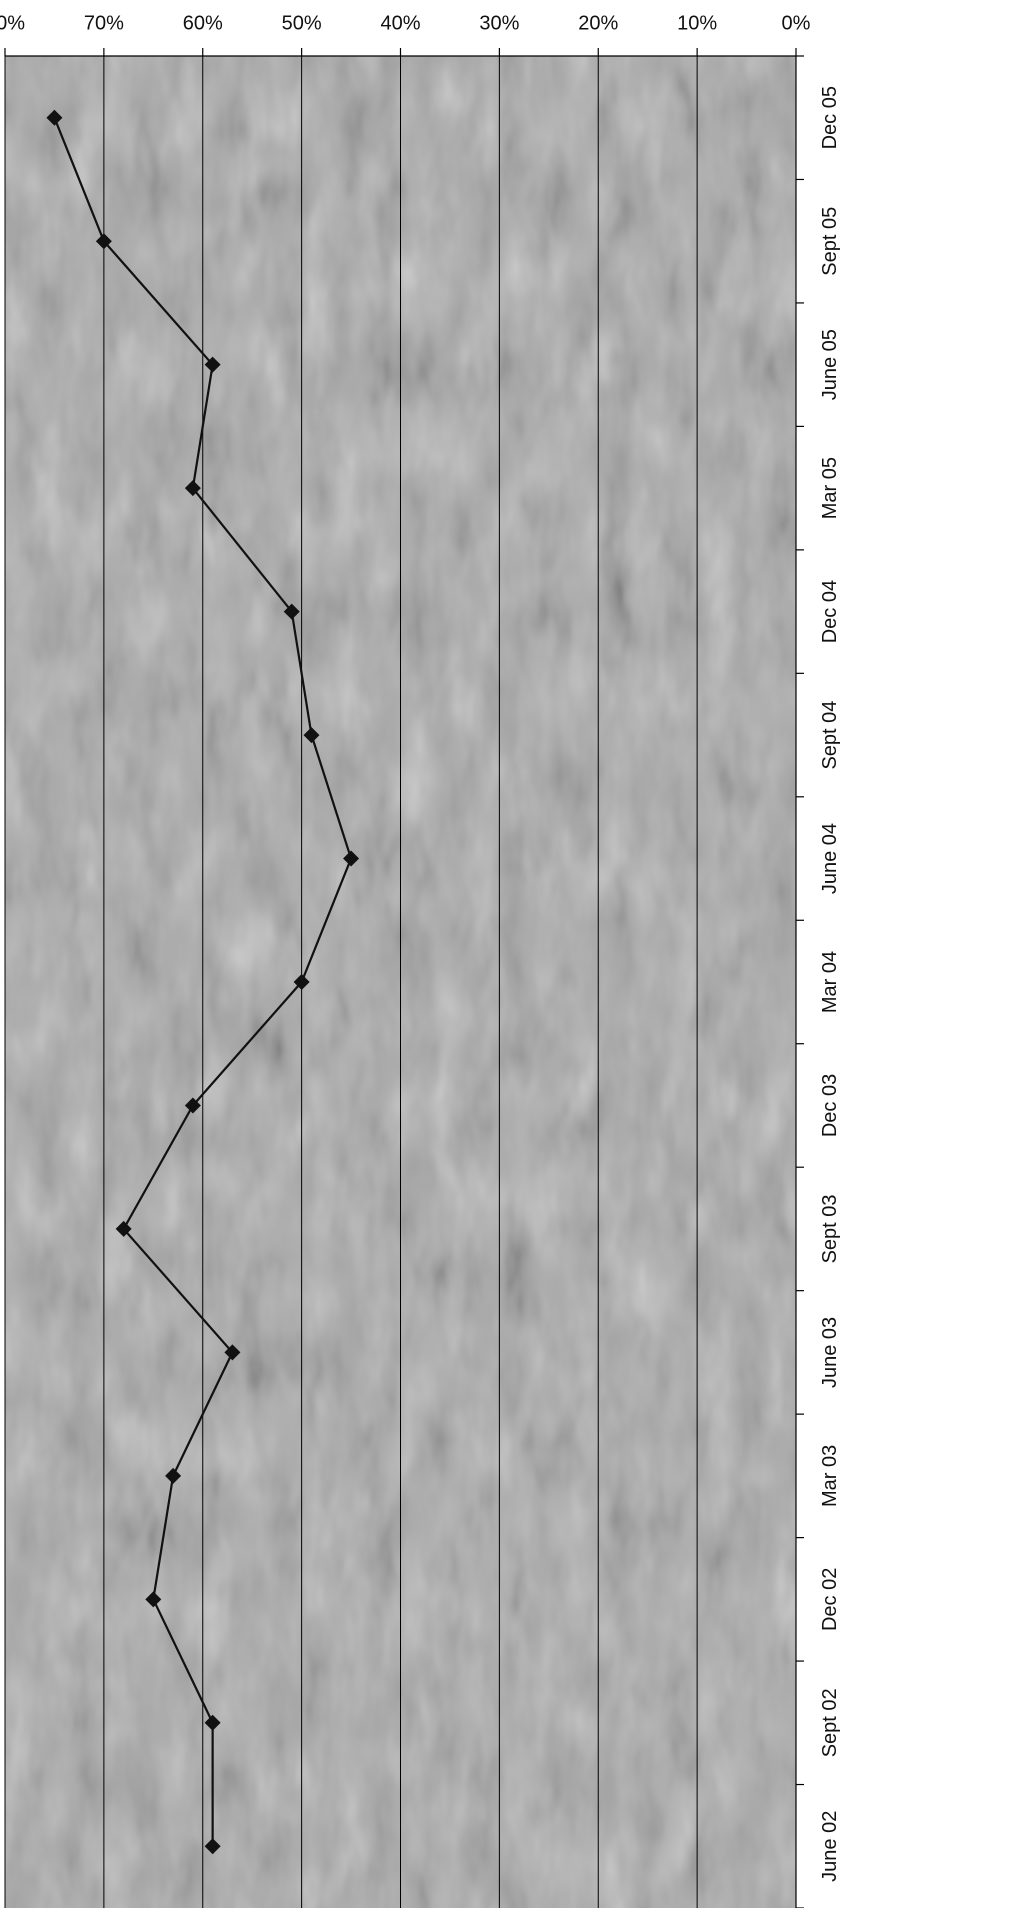 Image resolution: width=1024 pixels, height=1908 pixels. I want to click on x-tick-label: Mar 05, so click(830, 488).